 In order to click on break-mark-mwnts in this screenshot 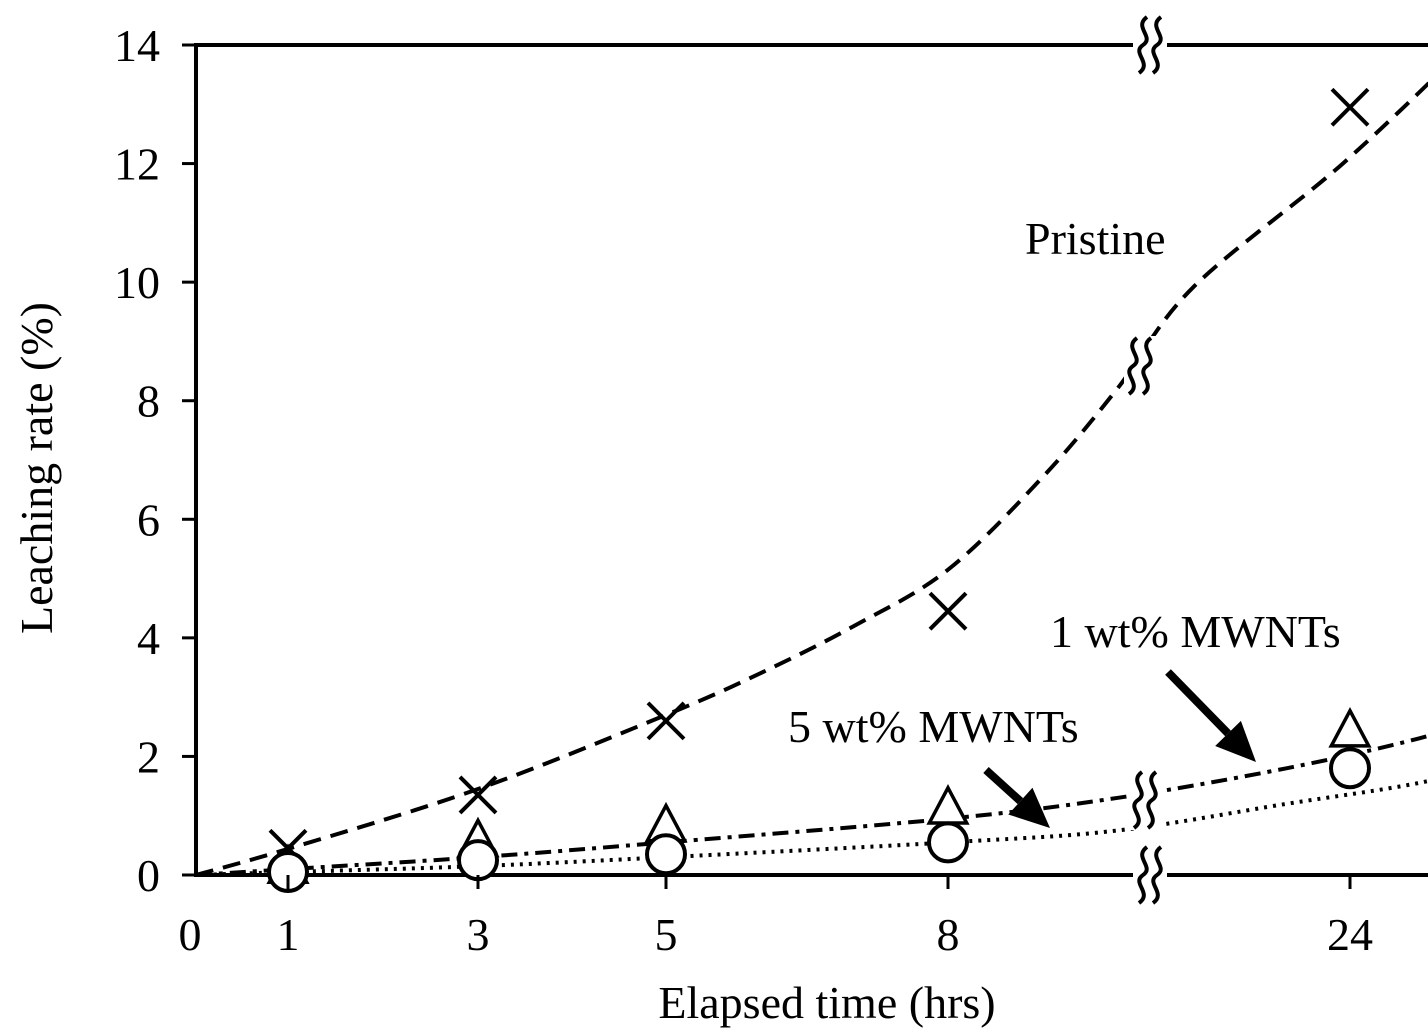, I will do `click(1145, 800)`.